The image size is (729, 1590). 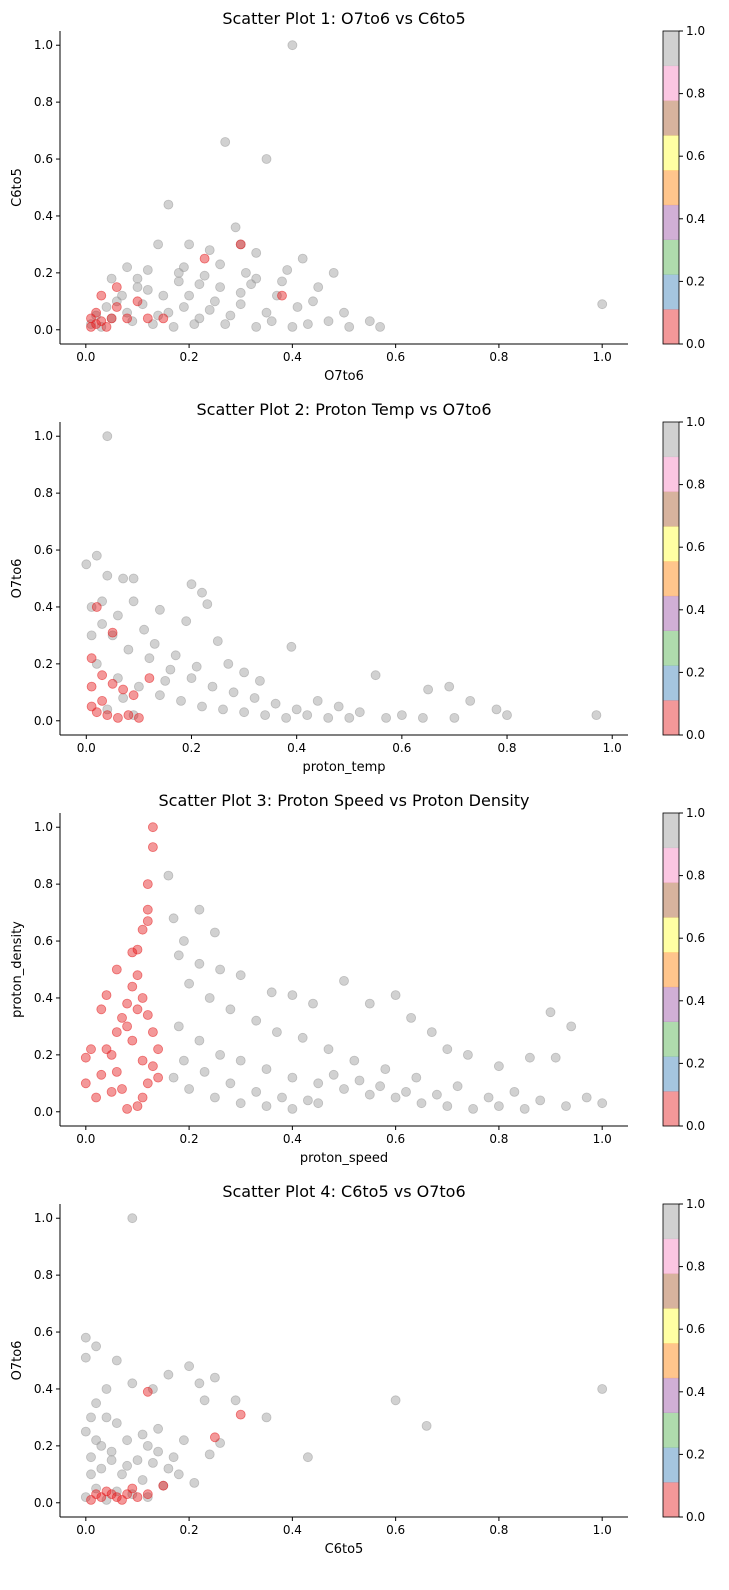 What do you see at coordinates (17, 1361) in the screenshot?
I see `y-axis-label: O7to6` at bounding box center [17, 1361].